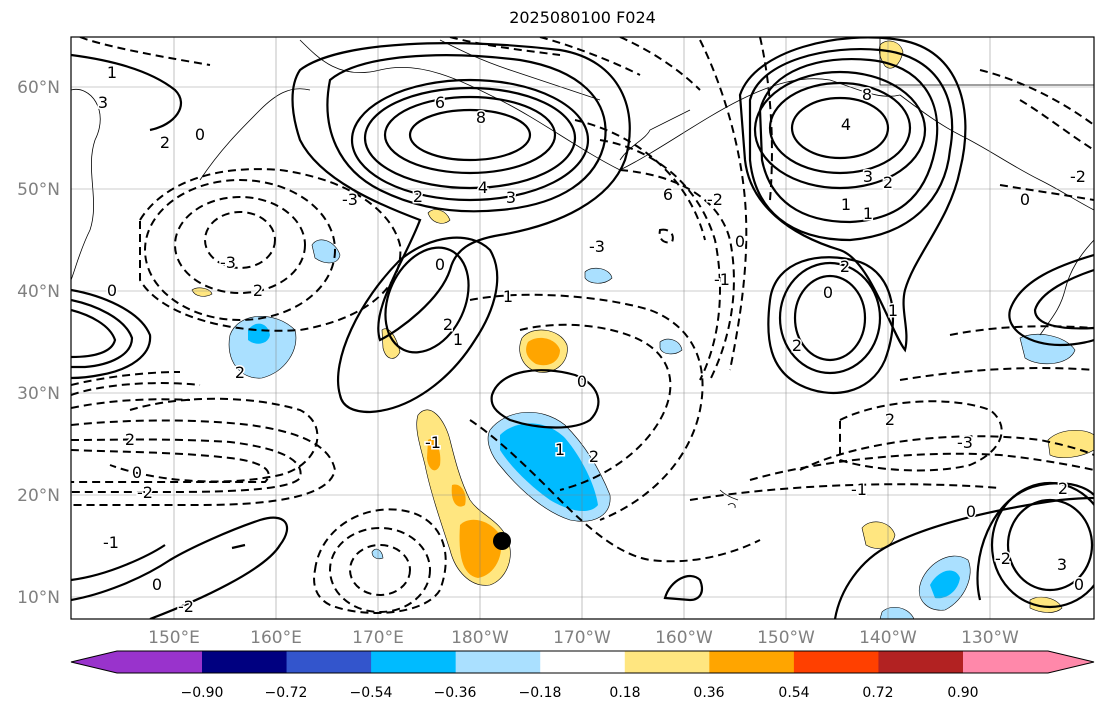  I want to click on lat-label: 20°N, so click(38, 496).